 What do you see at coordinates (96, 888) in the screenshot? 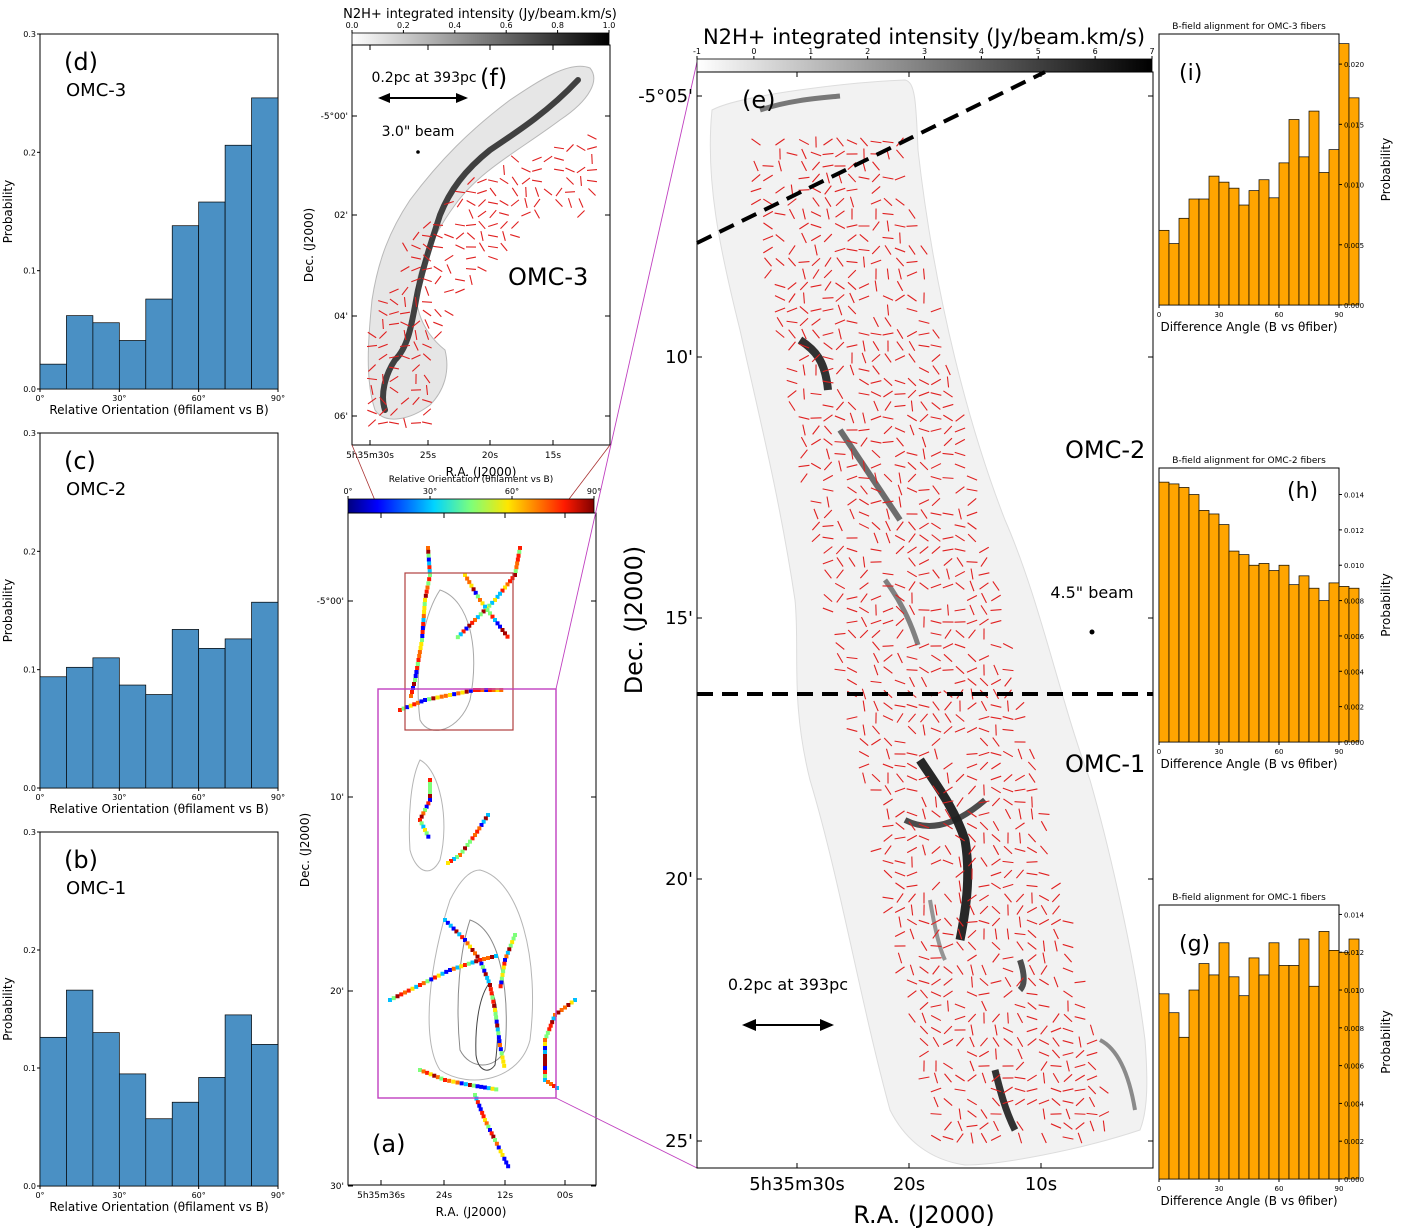
I see `hist-b-region-label: OMC-1` at bounding box center [96, 888].